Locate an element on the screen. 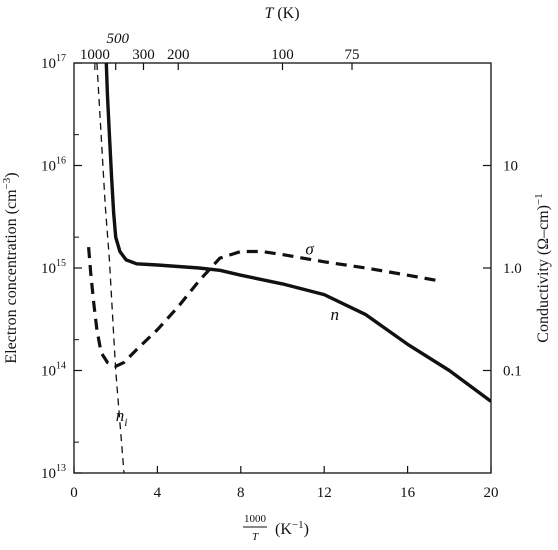 This screenshot has width=558, height=550. x-axis-title: 1000 T (K−1) is located at coordinates (276, 528).